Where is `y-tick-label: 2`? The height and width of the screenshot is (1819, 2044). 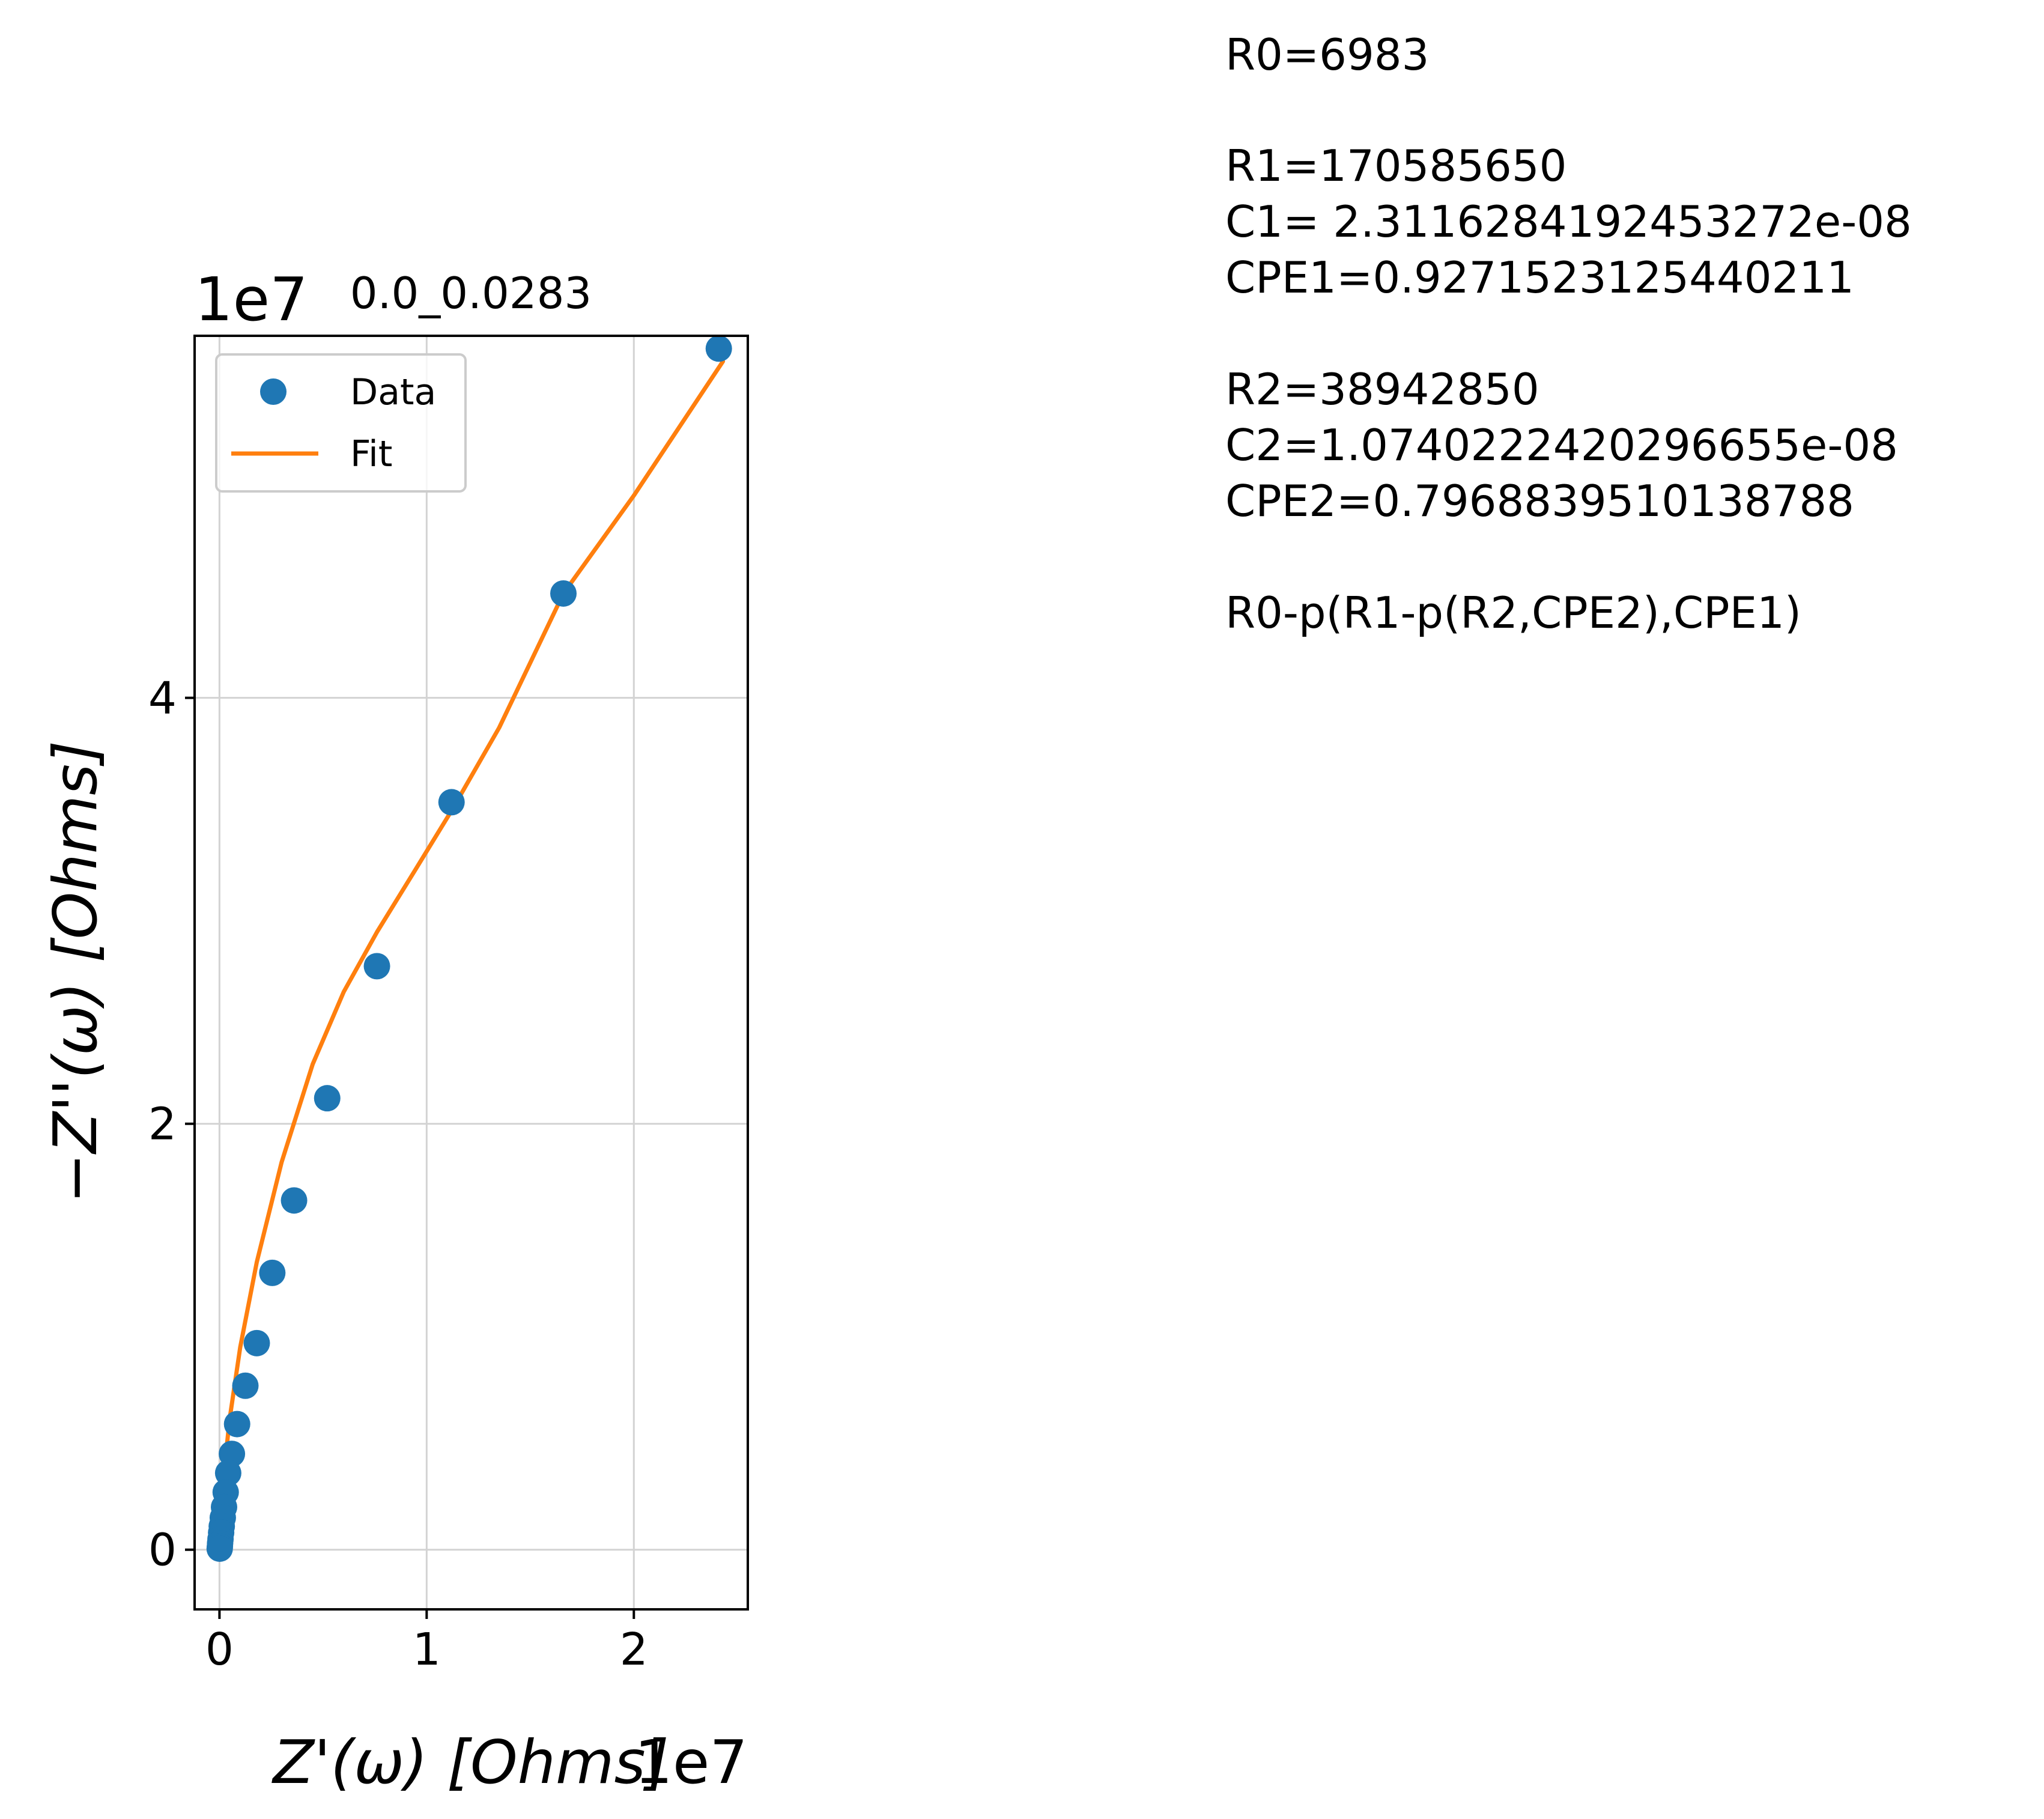 y-tick-label: 2 is located at coordinates (163, 1124).